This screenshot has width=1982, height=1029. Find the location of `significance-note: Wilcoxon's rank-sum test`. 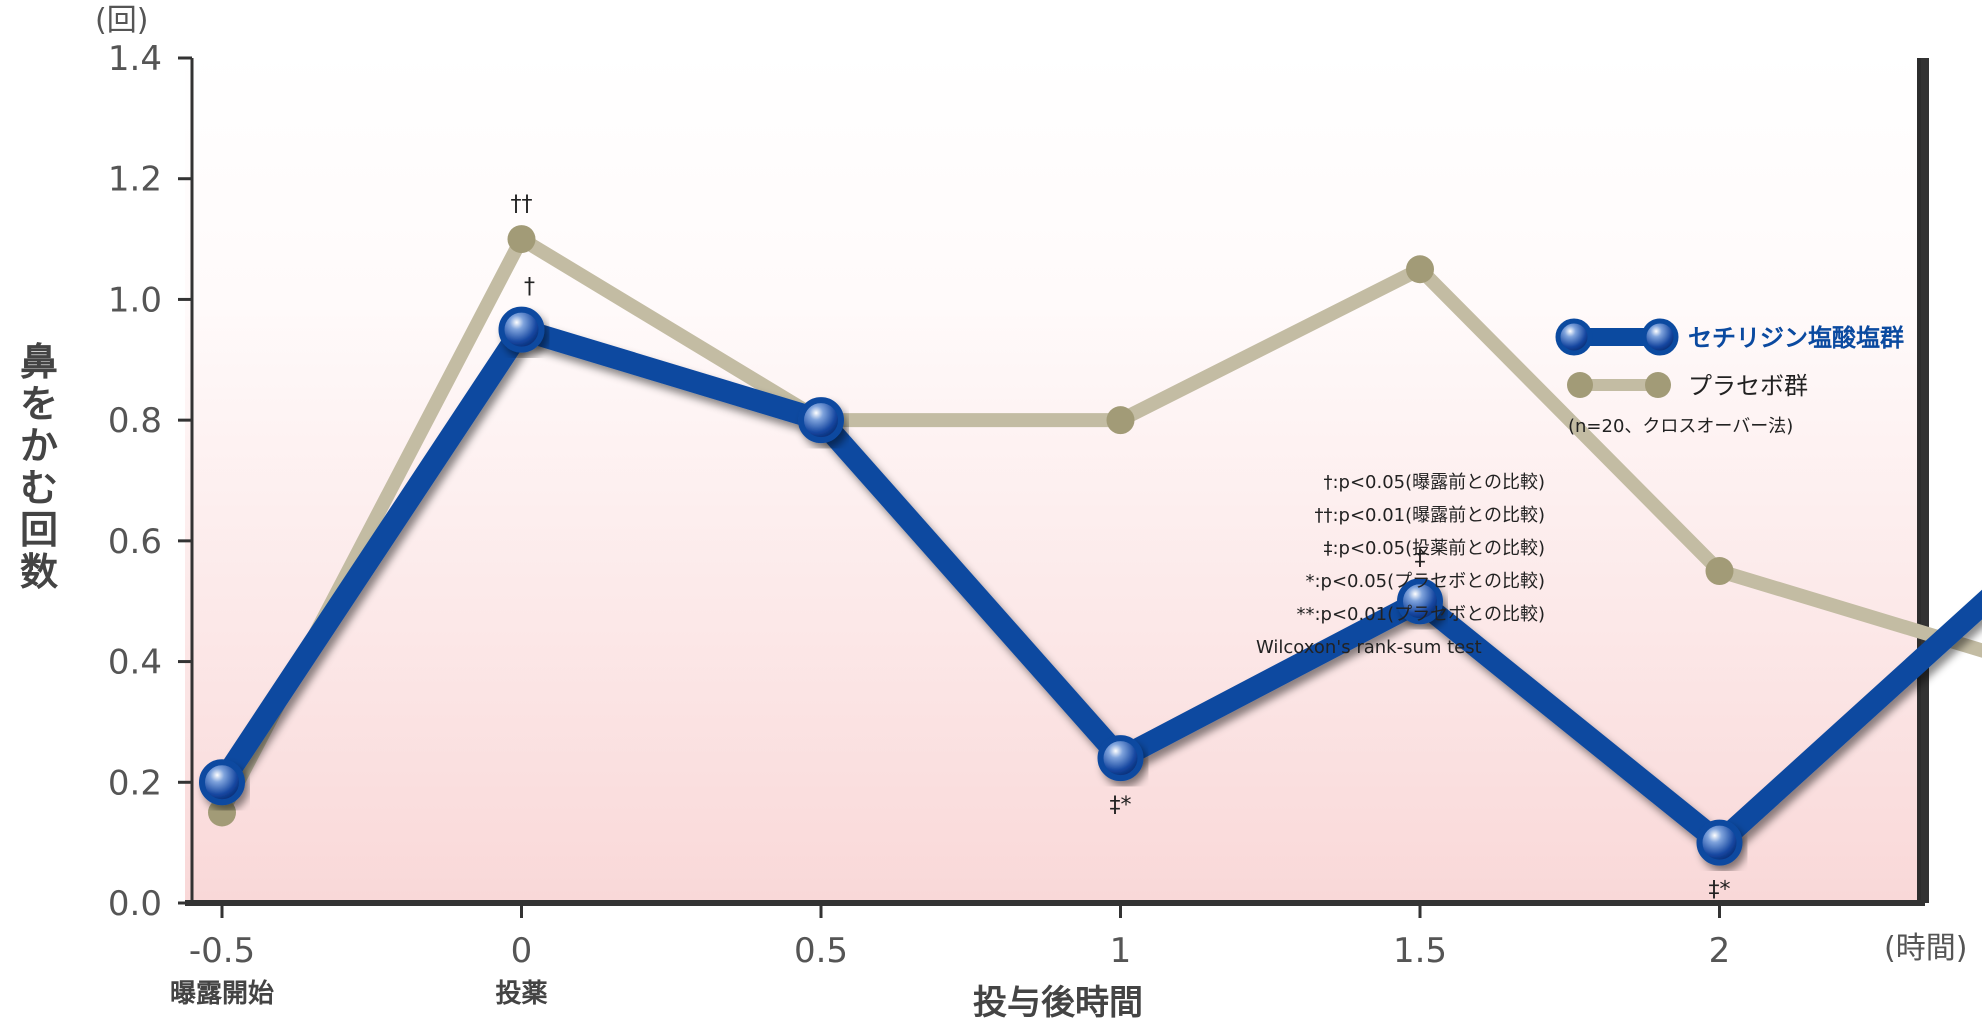

significance-note: Wilcoxon's rank-sum test is located at coordinates (1369, 647).